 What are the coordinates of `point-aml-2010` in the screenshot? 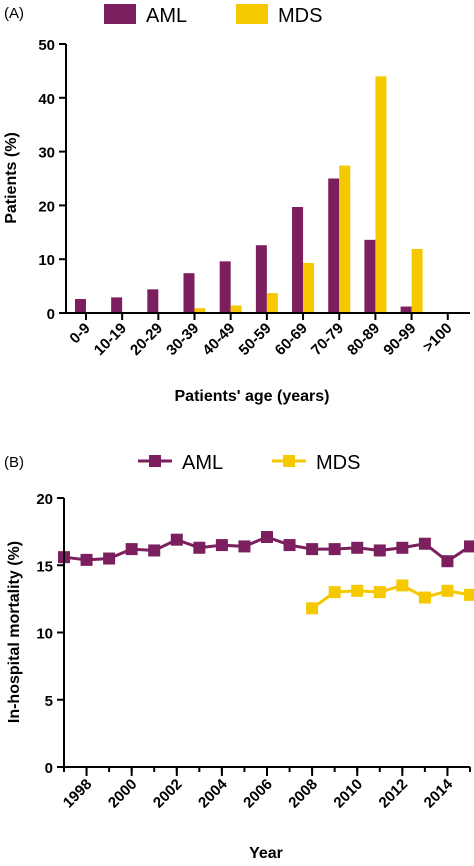 It's located at (357, 547).